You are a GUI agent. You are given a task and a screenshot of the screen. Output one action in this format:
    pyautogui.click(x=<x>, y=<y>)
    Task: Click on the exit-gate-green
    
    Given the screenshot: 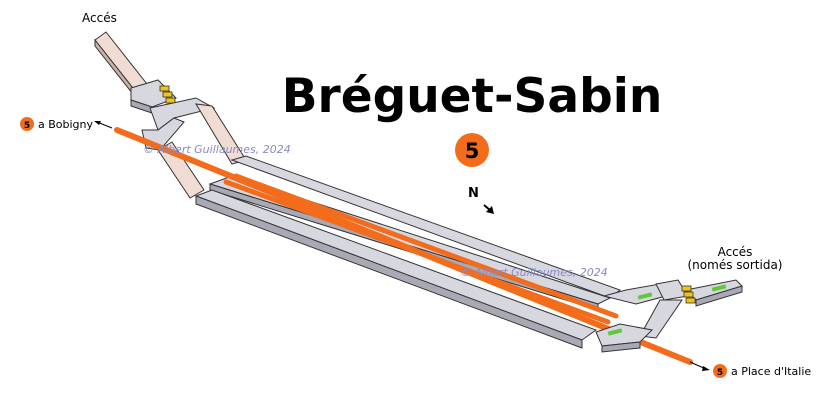 What is the action you would take?
    pyautogui.click(x=667, y=310)
    